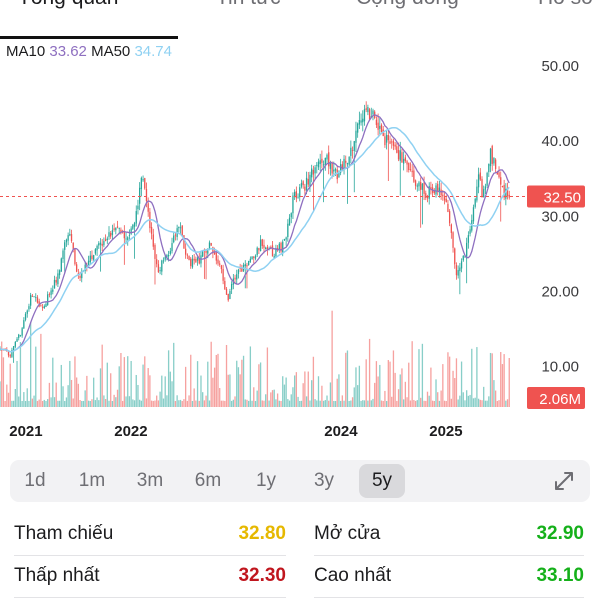 The image size is (600, 600). I want to click on range-3y-button: 3y, so click(324, 480).